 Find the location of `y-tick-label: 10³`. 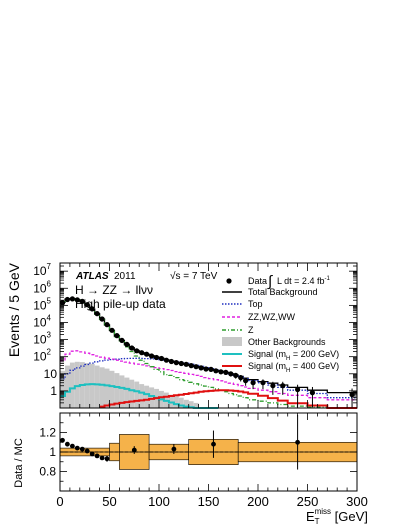

y-tick-label: 10³ is located at coordinates (42, 339).